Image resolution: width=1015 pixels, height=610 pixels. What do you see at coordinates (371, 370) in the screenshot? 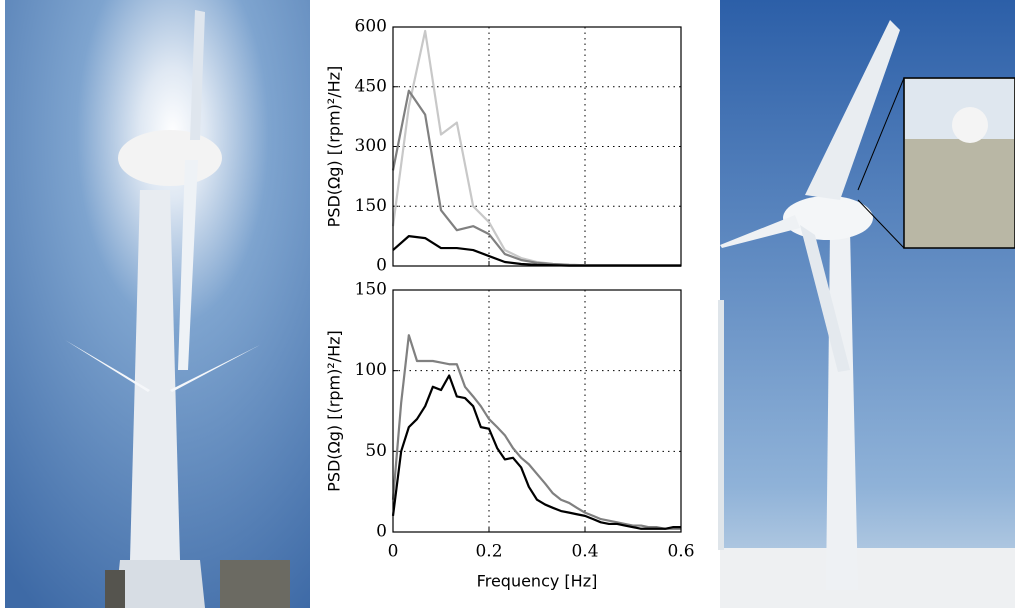
I see `y-tick-label: 100` at bounding box center [371, 370].